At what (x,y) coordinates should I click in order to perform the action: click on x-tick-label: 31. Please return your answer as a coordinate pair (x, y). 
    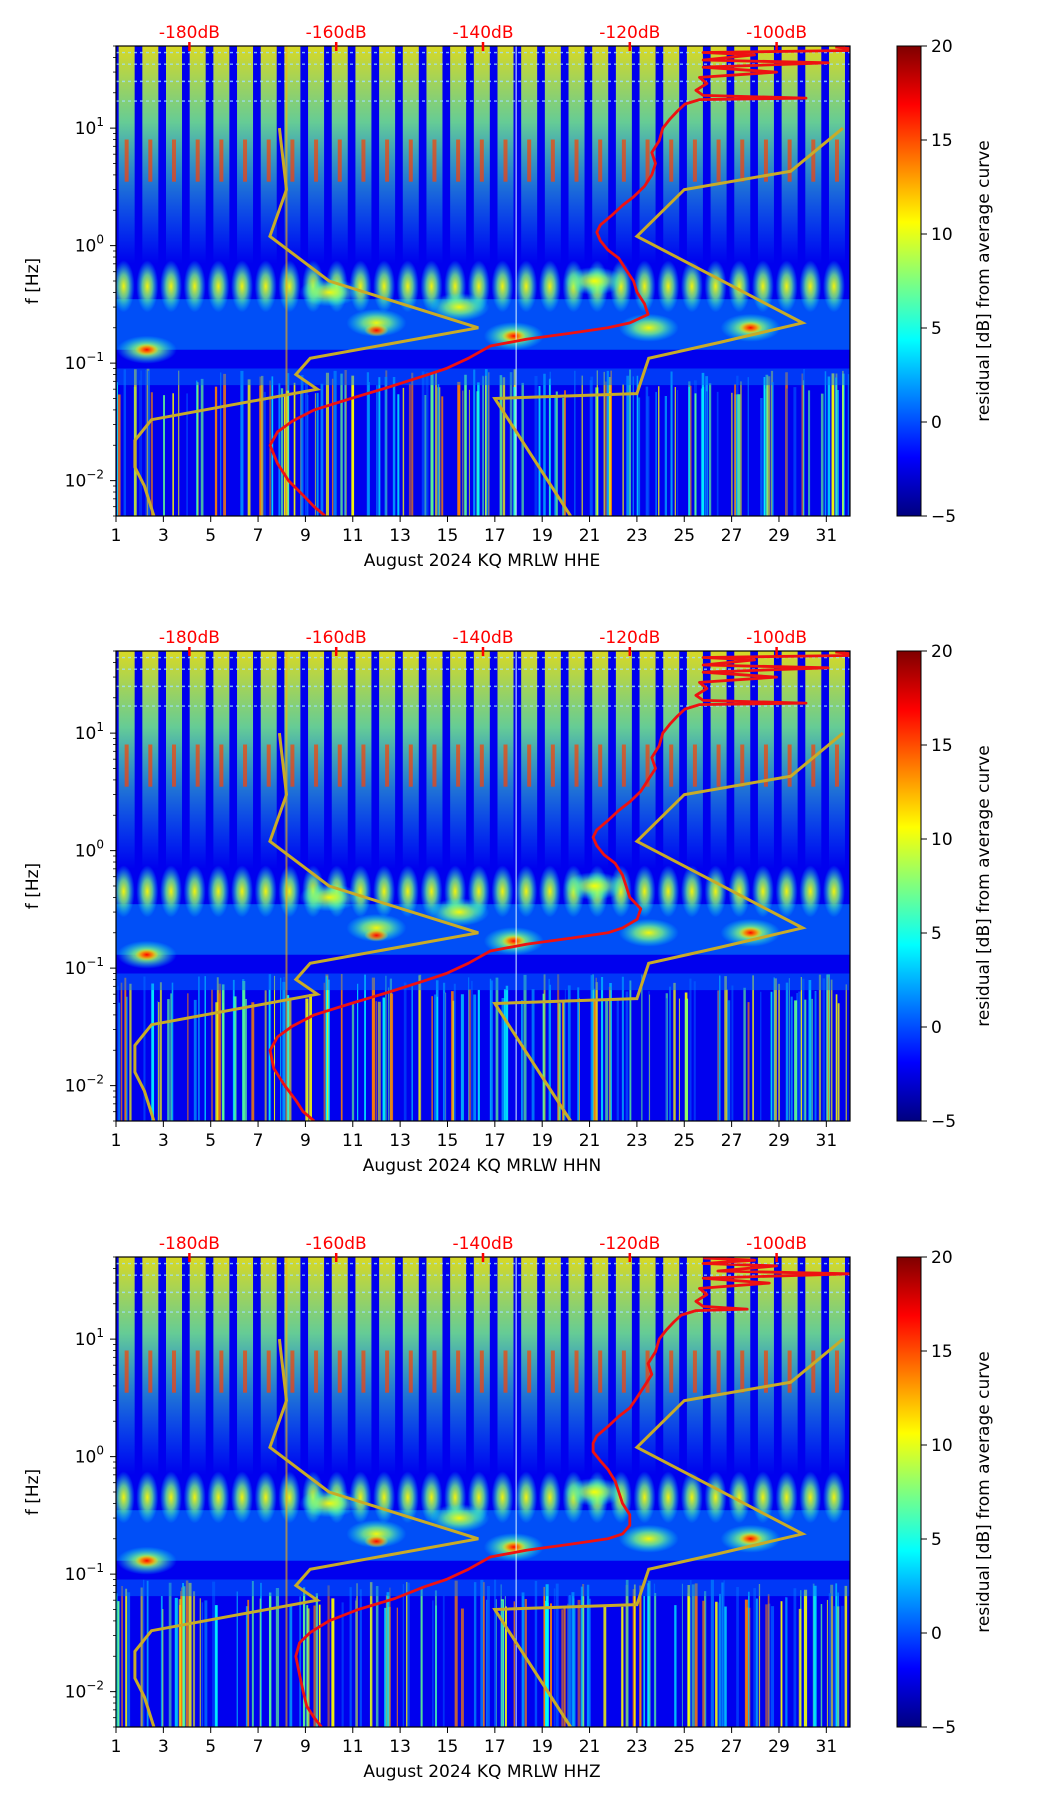
    Looking at the image, I should click on (827, 536).